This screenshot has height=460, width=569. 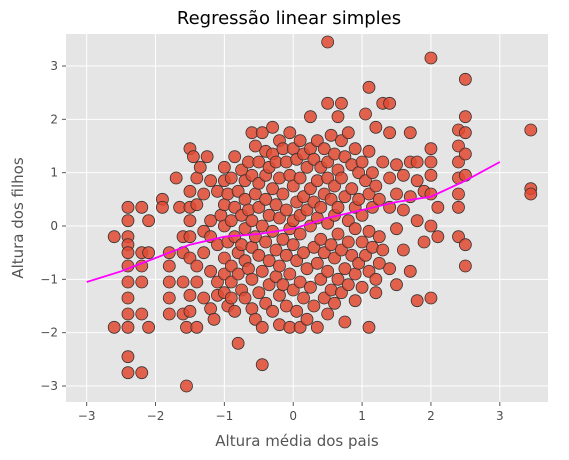 What do you see at coordinates (54, 173) in the screenshot?
I see `y-tick-label: 1` at bounding box center [54, 173].